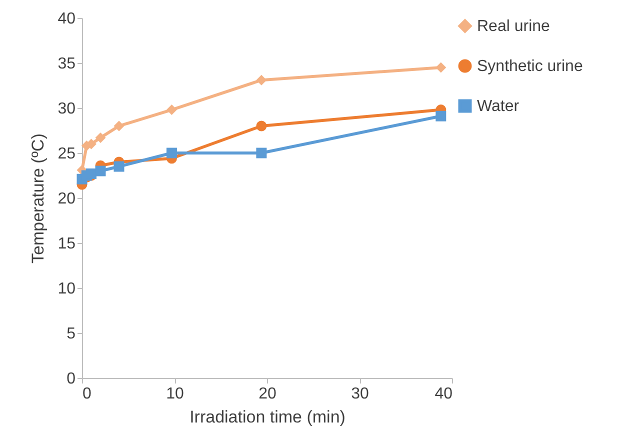  What do you see at coordinates (67, 109) in the screenshot?
I see `y-tick-label: 30` at bounding box center [67, 109].